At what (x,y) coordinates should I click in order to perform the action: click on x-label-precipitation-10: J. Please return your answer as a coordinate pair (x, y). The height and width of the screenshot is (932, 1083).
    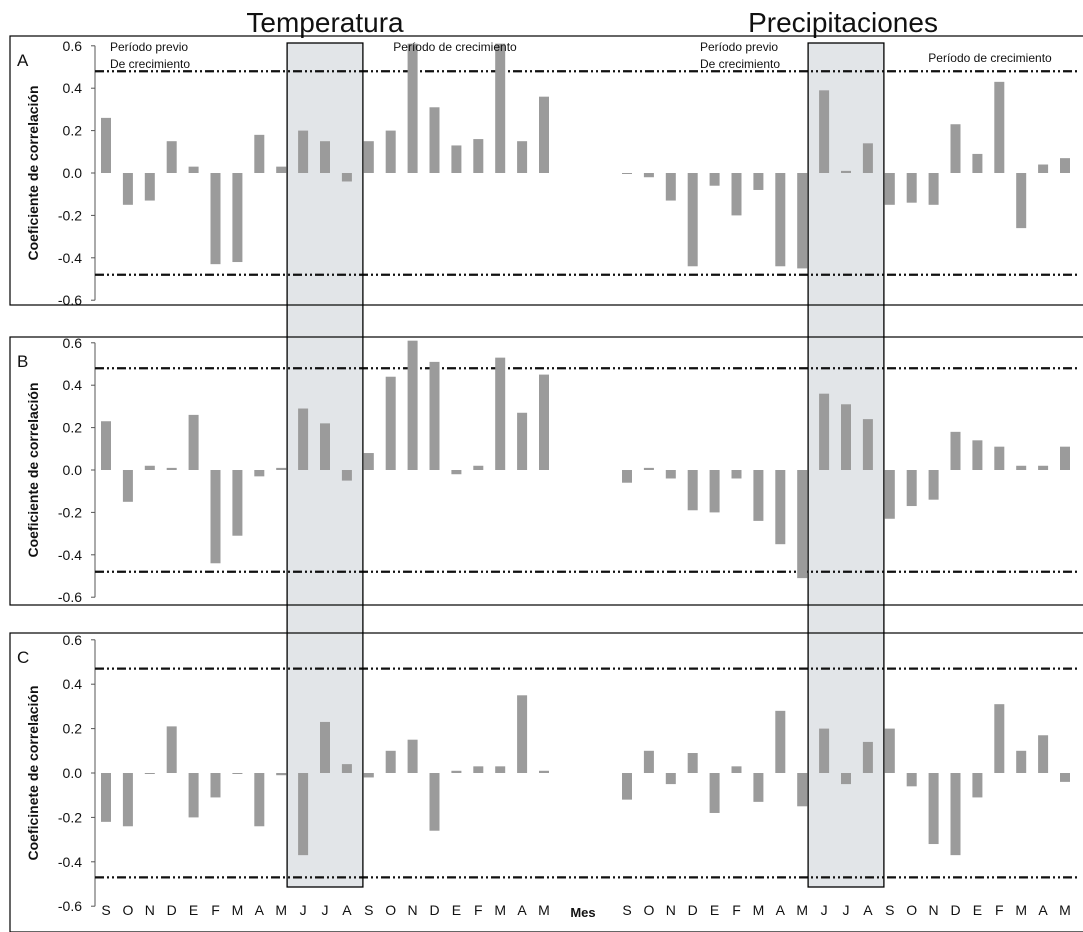
    Looking at the image, I should click on (846, 910).